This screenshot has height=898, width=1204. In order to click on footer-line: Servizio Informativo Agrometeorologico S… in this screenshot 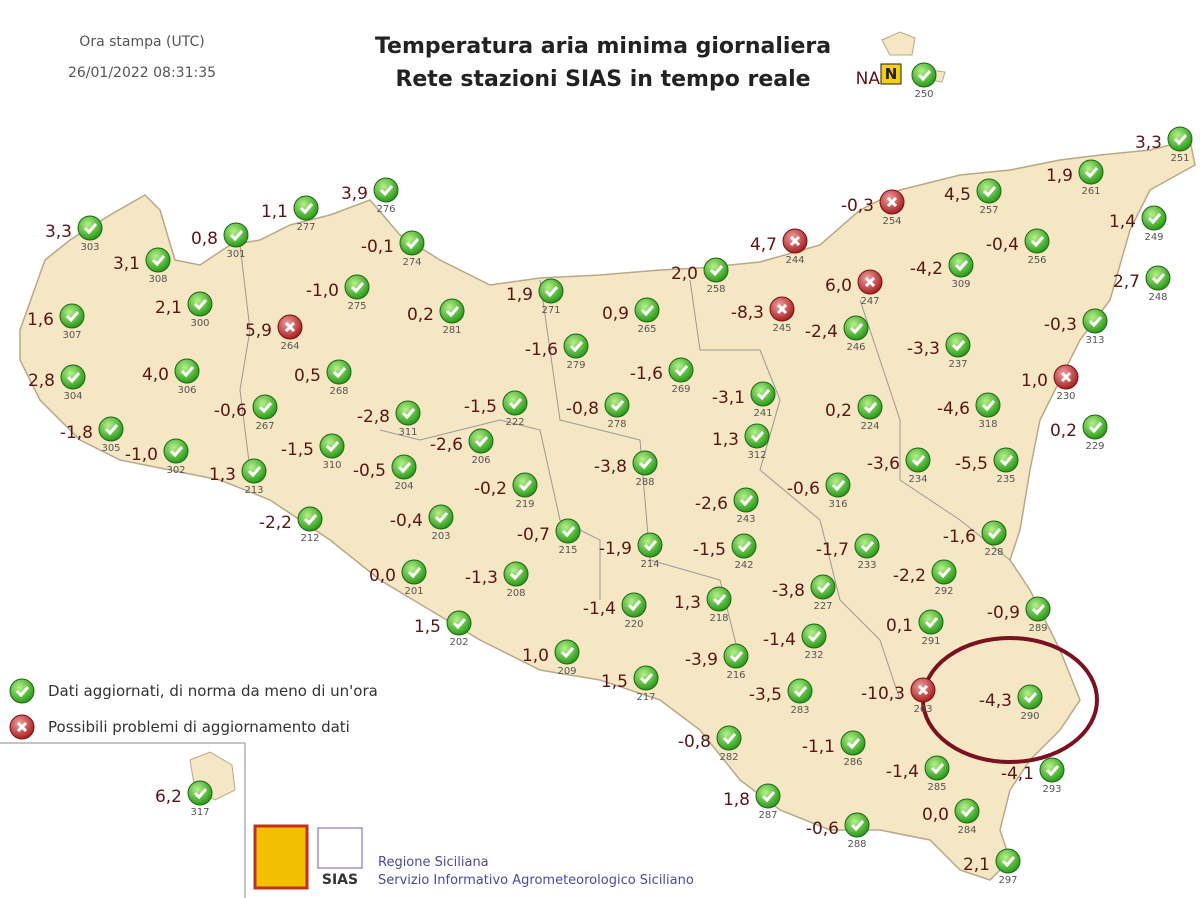, I will do `click(536, 880)`.